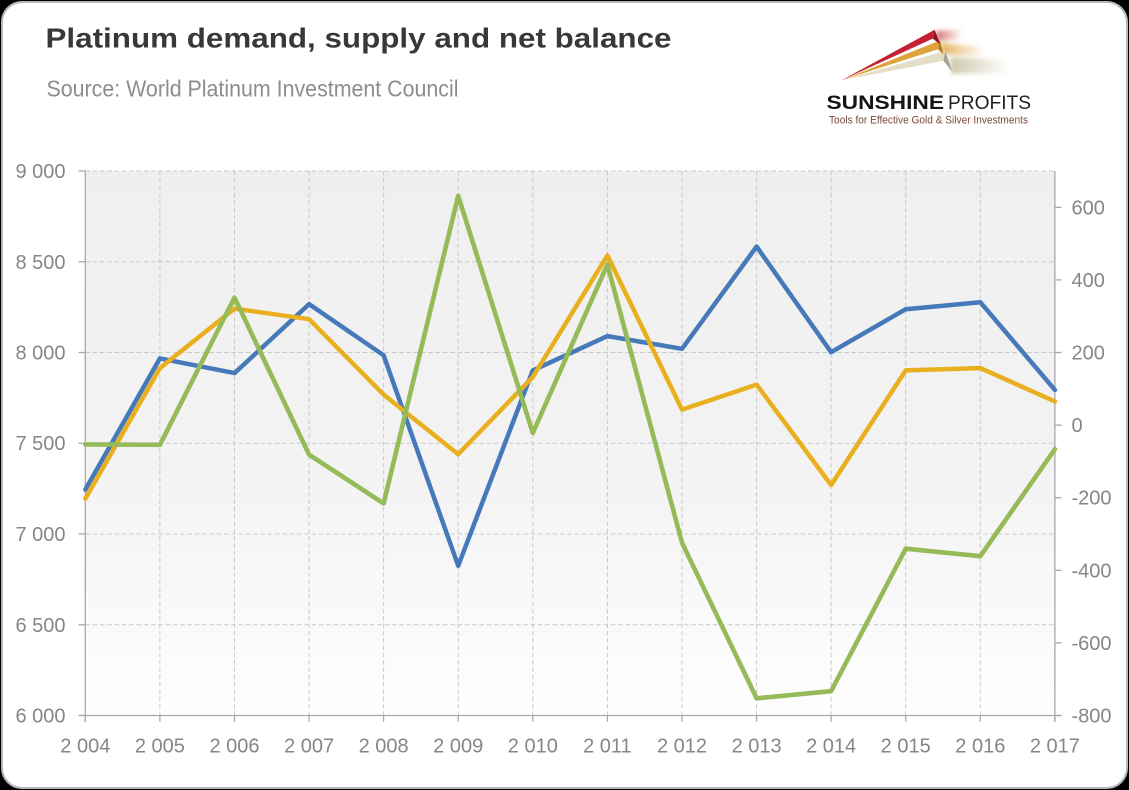  I want to click on svg-text: 2 008, so click(384, 747).